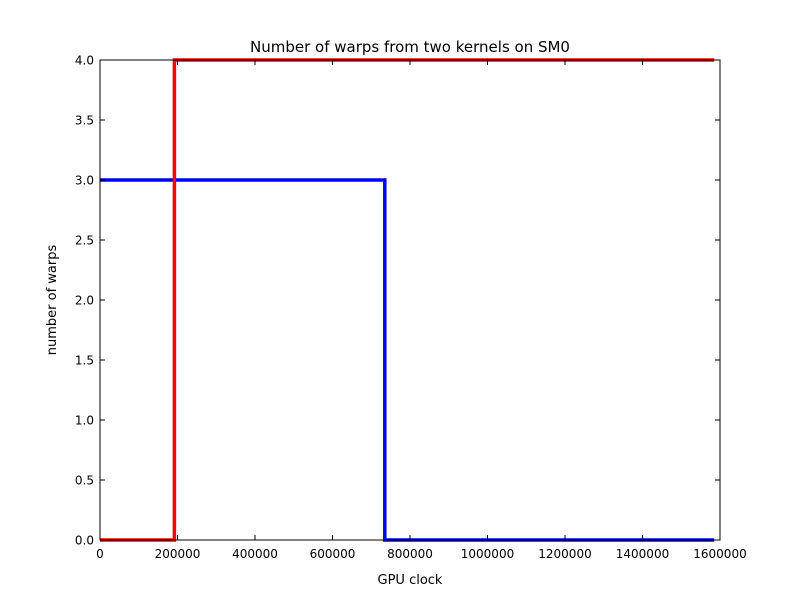  I want to click on y-tick-label-3: 1.5, so click(84, 361).